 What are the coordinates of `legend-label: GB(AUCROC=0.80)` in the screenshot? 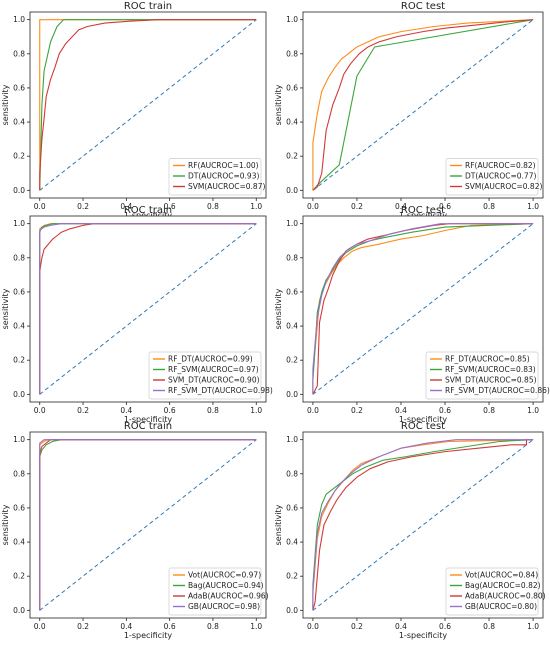 It's located at (501, 606).